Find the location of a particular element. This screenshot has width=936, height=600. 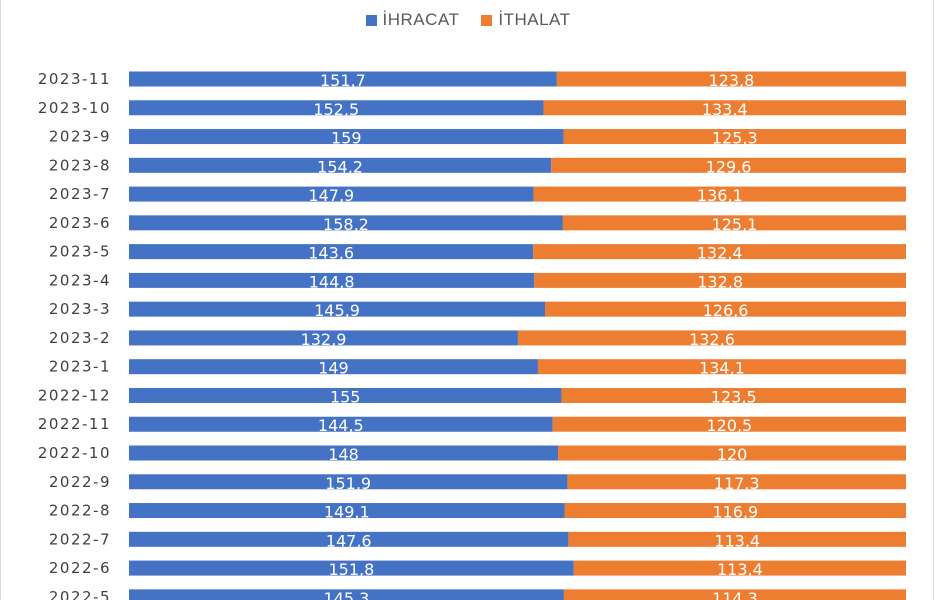

data-label-ihracat: 145,3 is located at coordinates (347, 594).